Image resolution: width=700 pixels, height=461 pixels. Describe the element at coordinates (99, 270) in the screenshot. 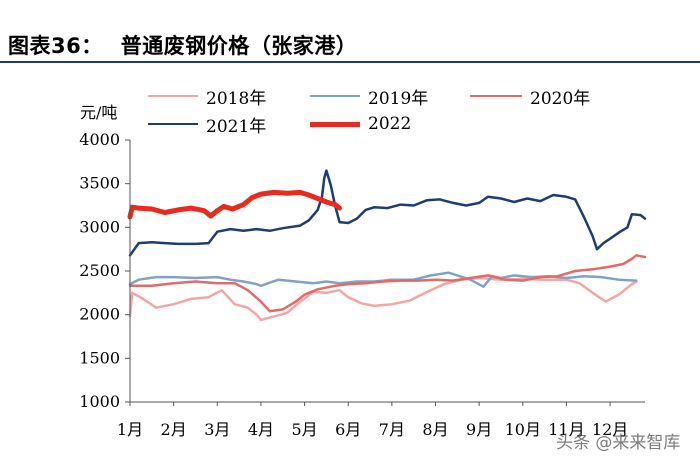

I see `y-tick-label: 2500` at that location.